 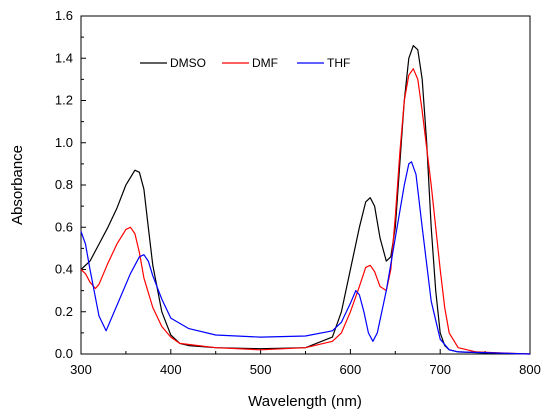 I want to click on x-axis-label: Wavelength (nm), so click(x=305, y=401).